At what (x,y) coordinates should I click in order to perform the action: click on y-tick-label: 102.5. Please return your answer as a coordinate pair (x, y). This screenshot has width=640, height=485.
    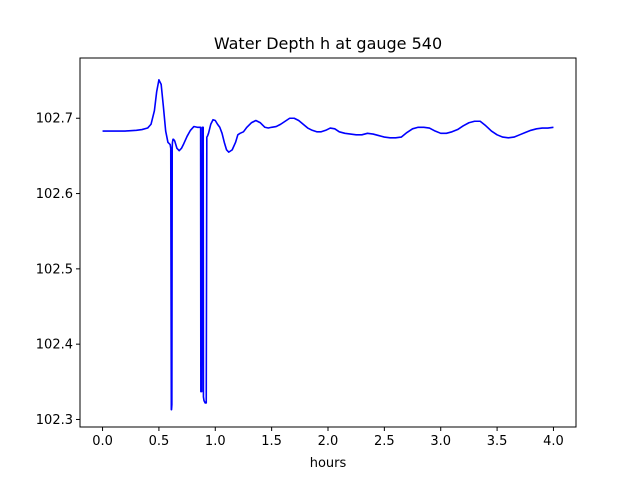
    Looking at the image, I should click on (54, 269).